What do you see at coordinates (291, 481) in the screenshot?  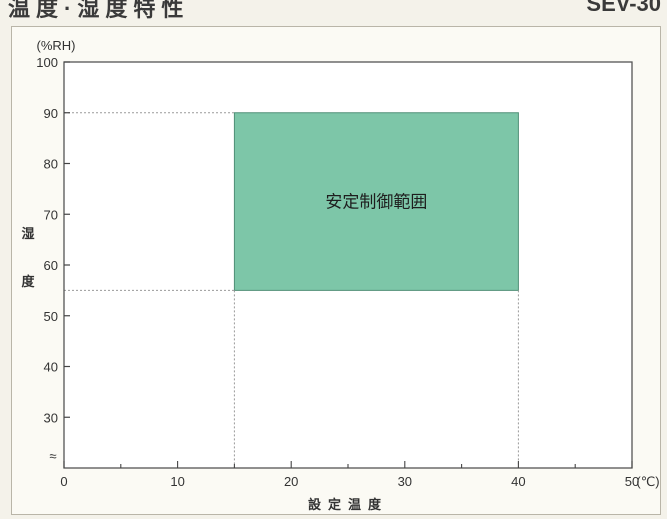 I see `x-tick-label-20: 20` at bounding box center [291, 481].